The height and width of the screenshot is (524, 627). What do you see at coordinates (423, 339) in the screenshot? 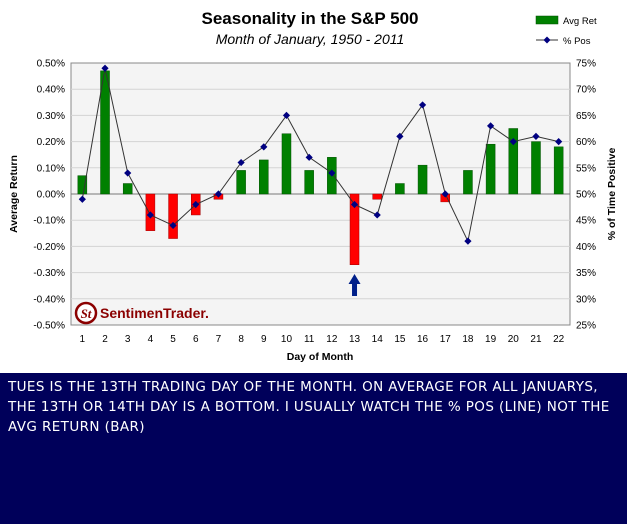
I see `x-tick-label: 16` at bounding box center [423, 339].